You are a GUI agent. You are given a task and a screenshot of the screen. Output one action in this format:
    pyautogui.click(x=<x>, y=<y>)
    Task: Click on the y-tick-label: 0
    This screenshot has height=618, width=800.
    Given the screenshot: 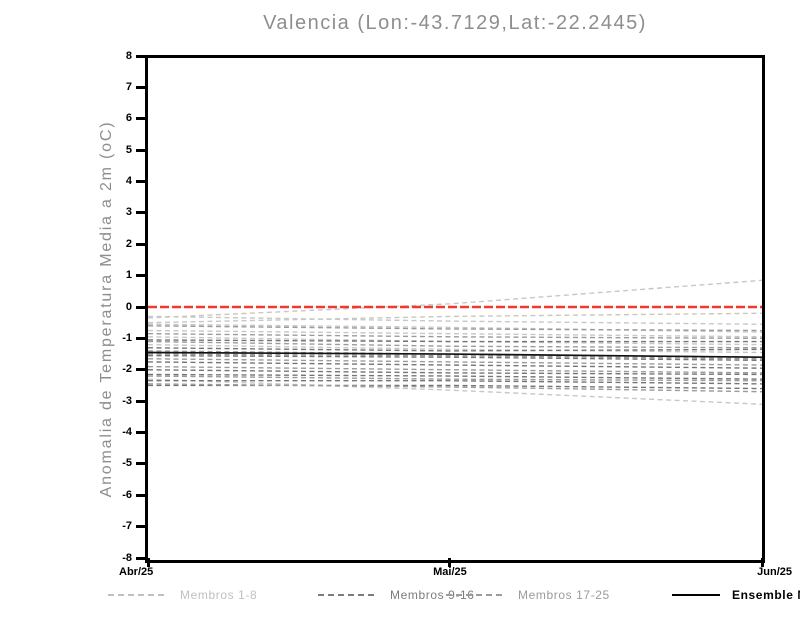 What is the action you would take?
    pyautogui.click(x=128, y=306)
    